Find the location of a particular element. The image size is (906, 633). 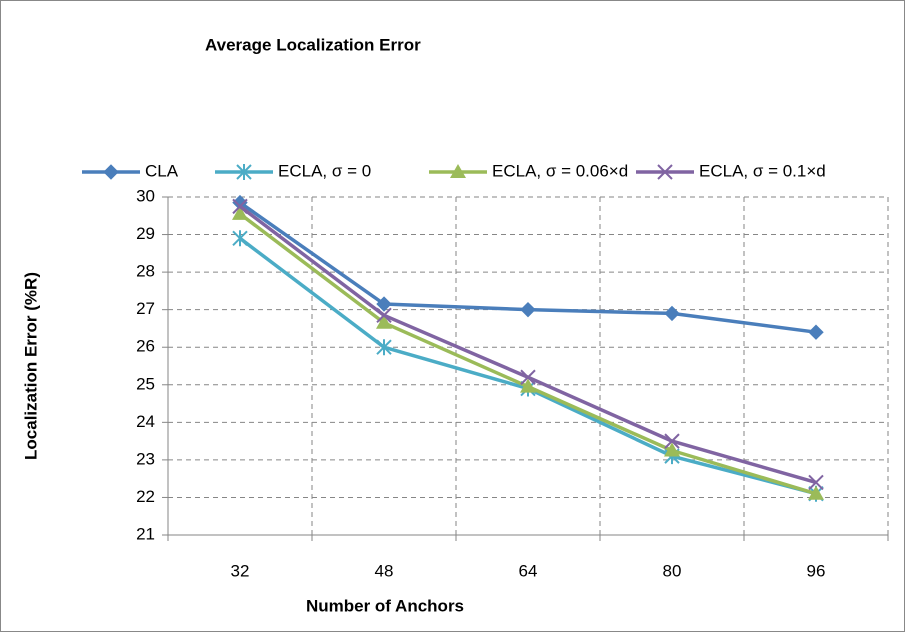

y-tick-label: 26 is located at coordinates (145, 346).